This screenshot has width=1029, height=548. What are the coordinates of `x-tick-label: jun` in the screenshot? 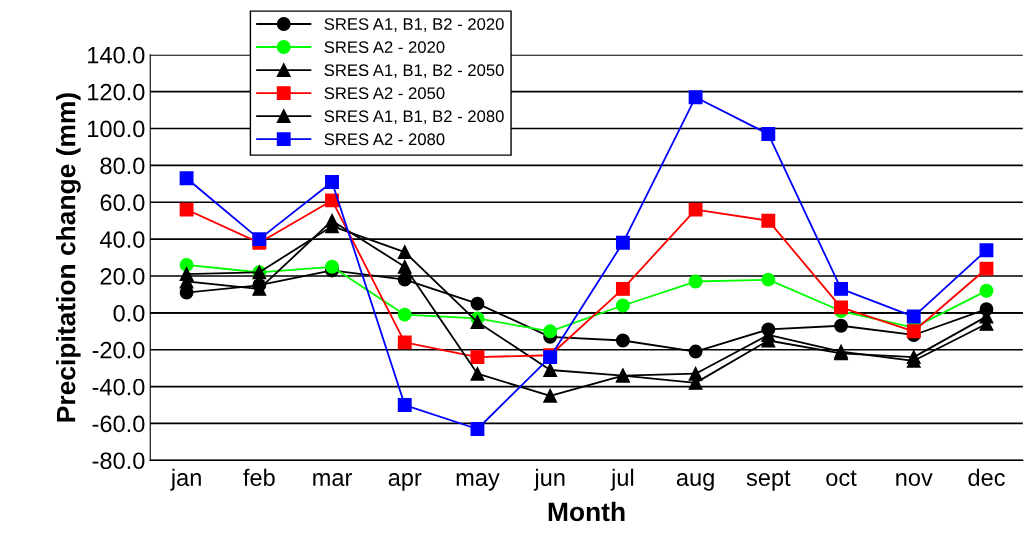 It's located at (549, 479).